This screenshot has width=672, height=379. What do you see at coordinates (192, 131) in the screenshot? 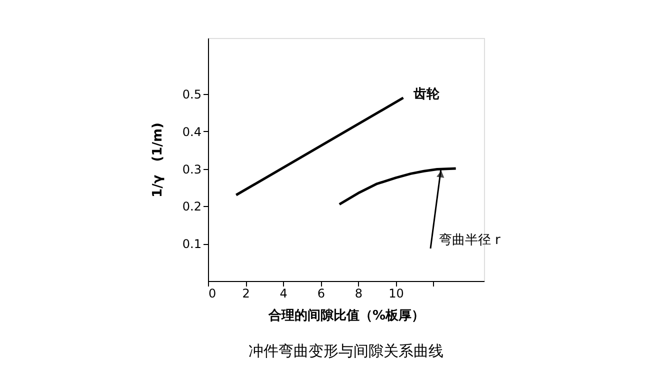
I see `y-tick-label: 0.4` at bounding box center [192, 131].